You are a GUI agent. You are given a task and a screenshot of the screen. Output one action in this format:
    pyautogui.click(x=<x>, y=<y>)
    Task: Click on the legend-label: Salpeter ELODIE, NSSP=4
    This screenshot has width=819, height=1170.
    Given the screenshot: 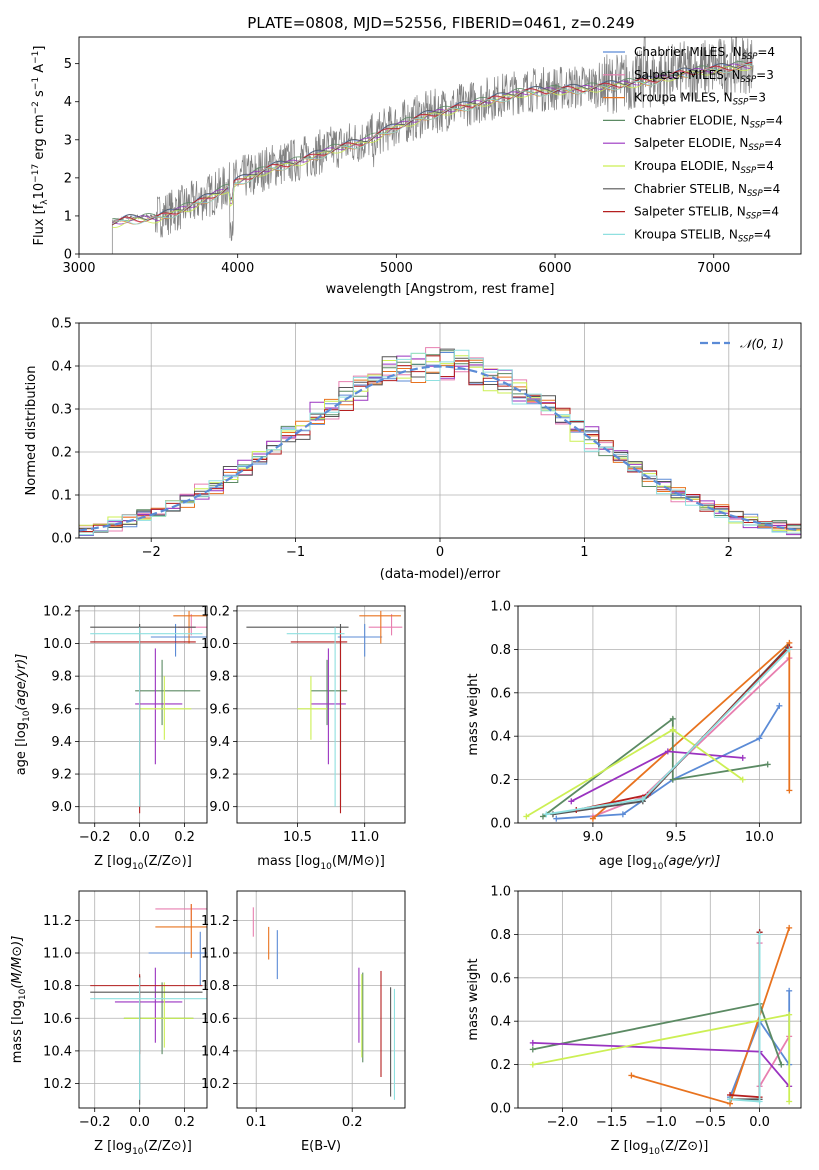 What is the action you would take?
    pyautogui.click(x=708, y=144)
    